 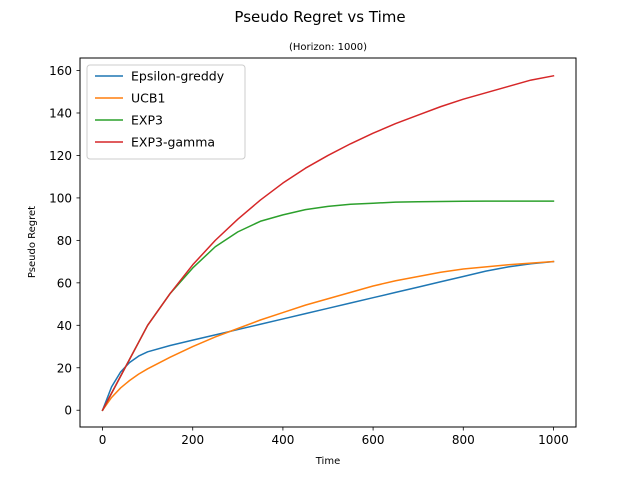 I want to click on y-tick-label: 40, so click(x=64, y=326).